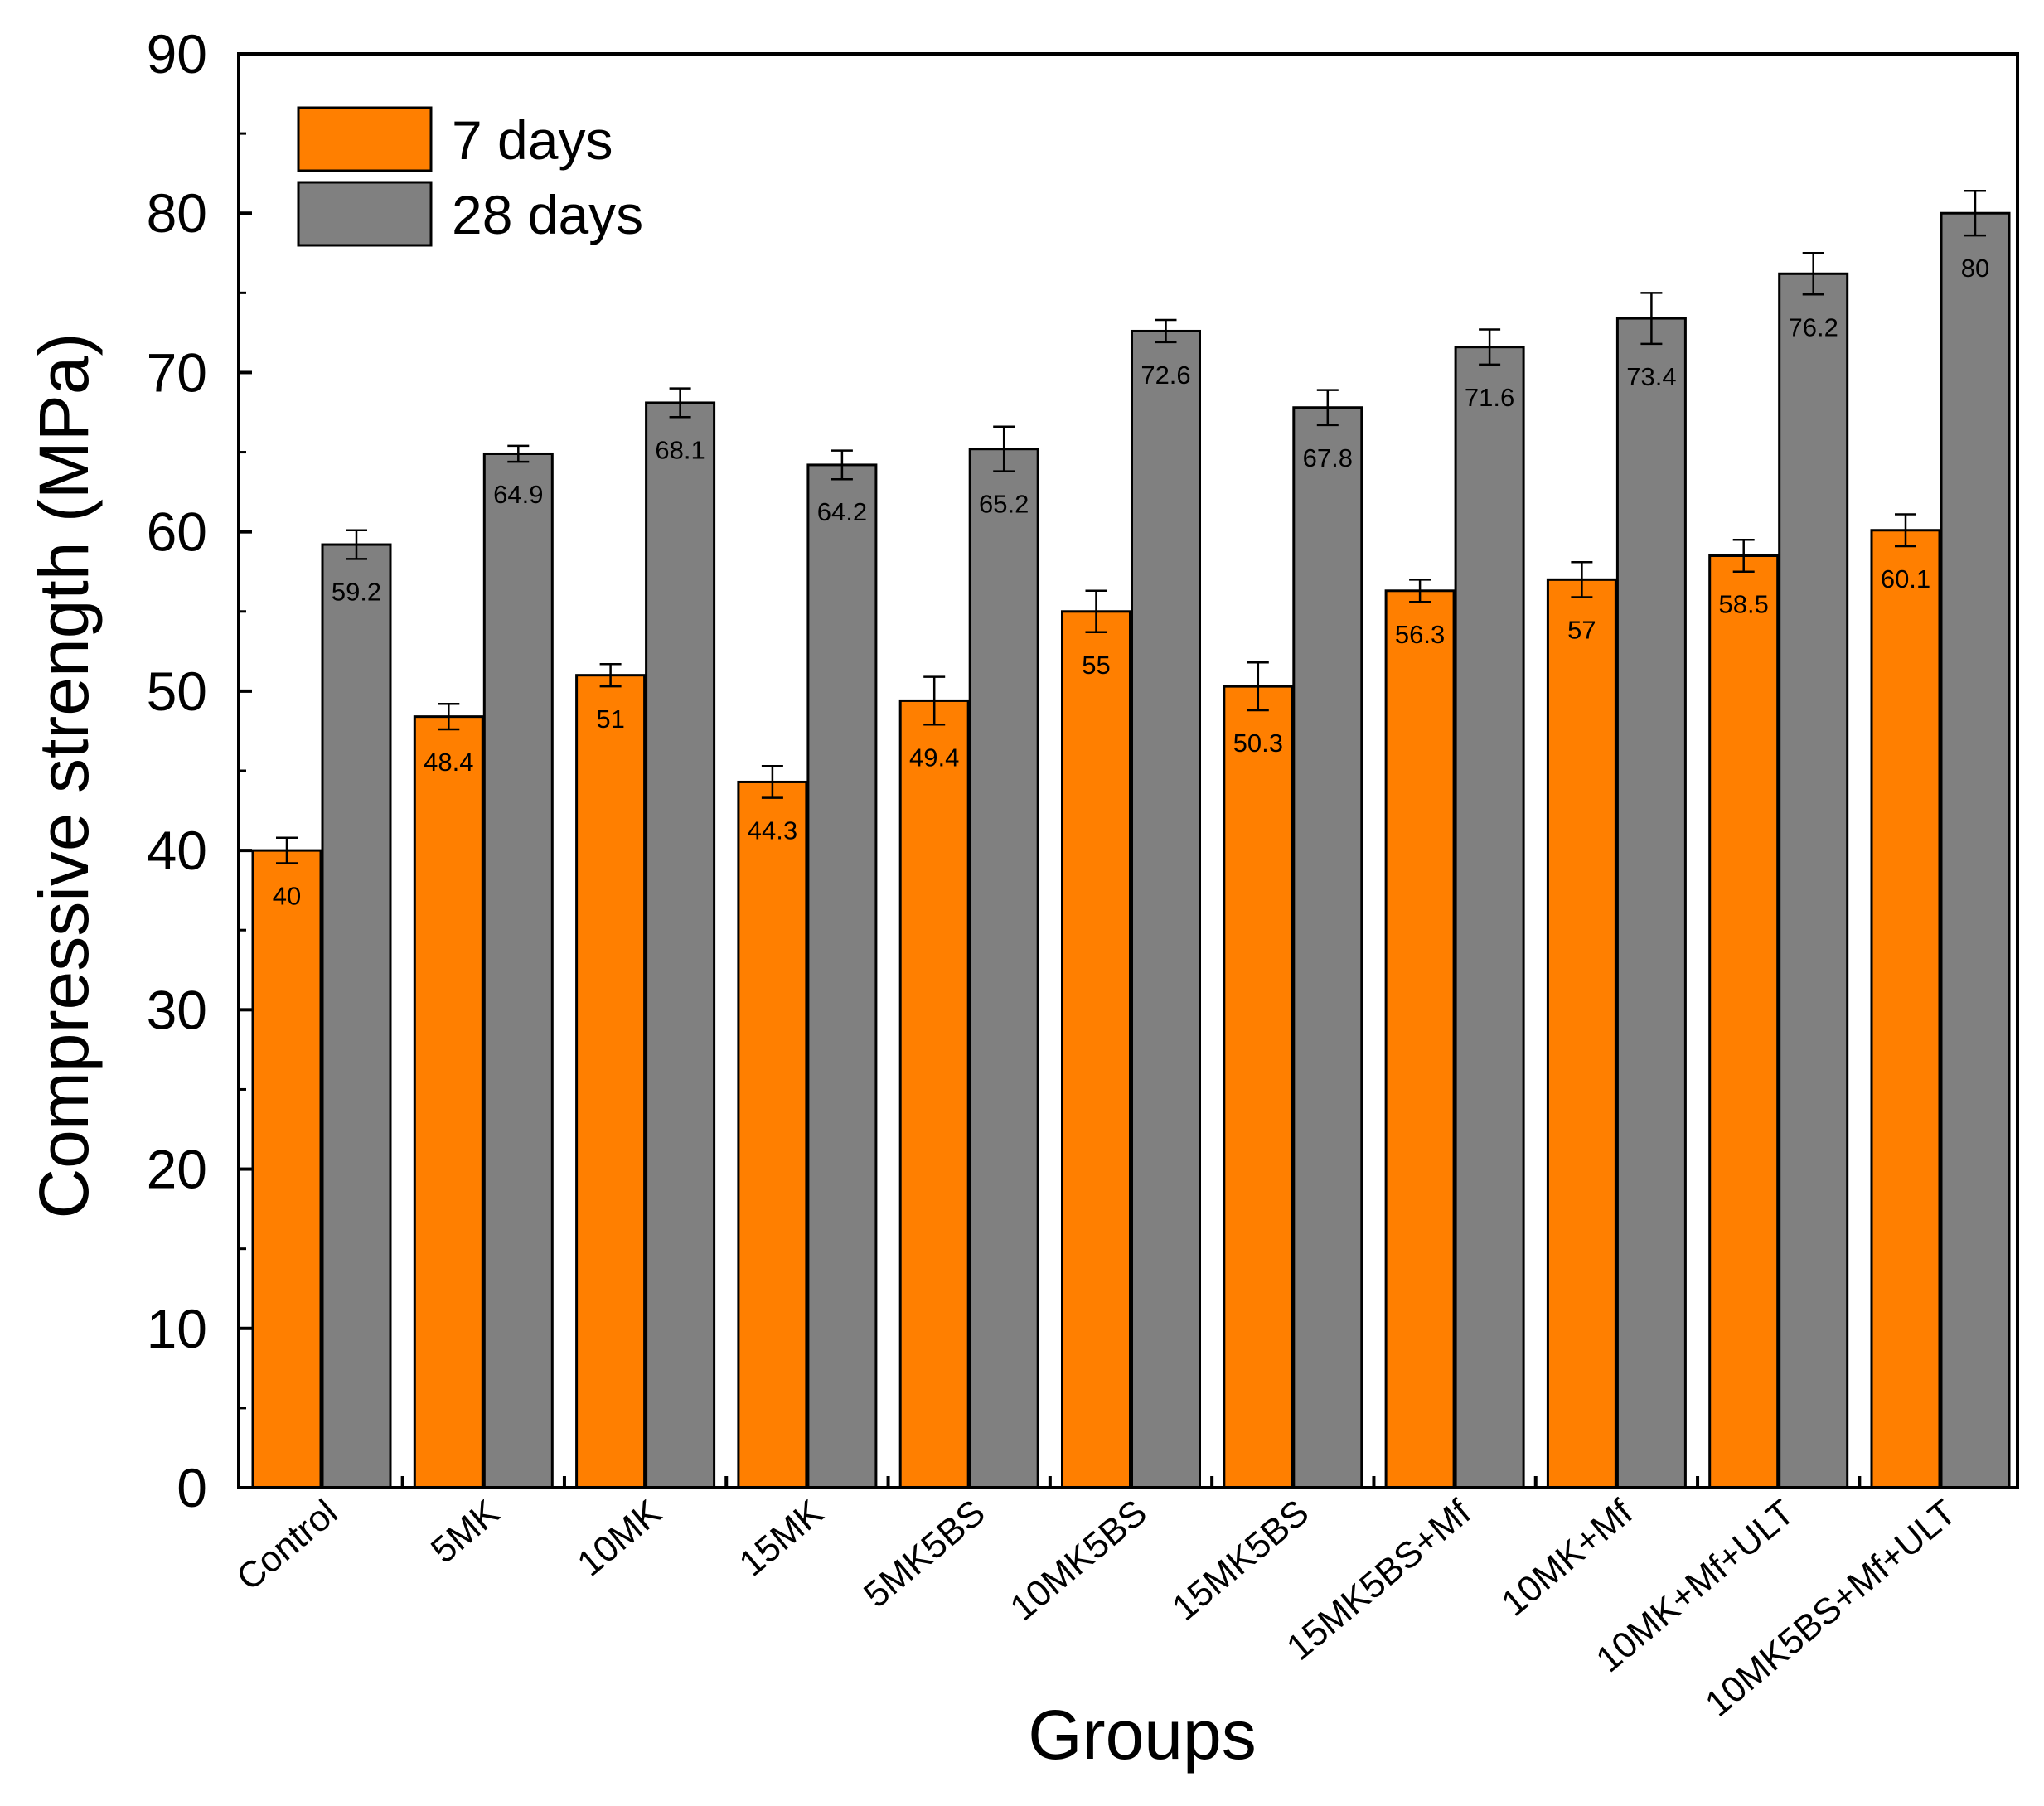  Describe the element at coordinates (287, 895) in the screenshot. I see `data-label-7-days-control: 40` at that location.